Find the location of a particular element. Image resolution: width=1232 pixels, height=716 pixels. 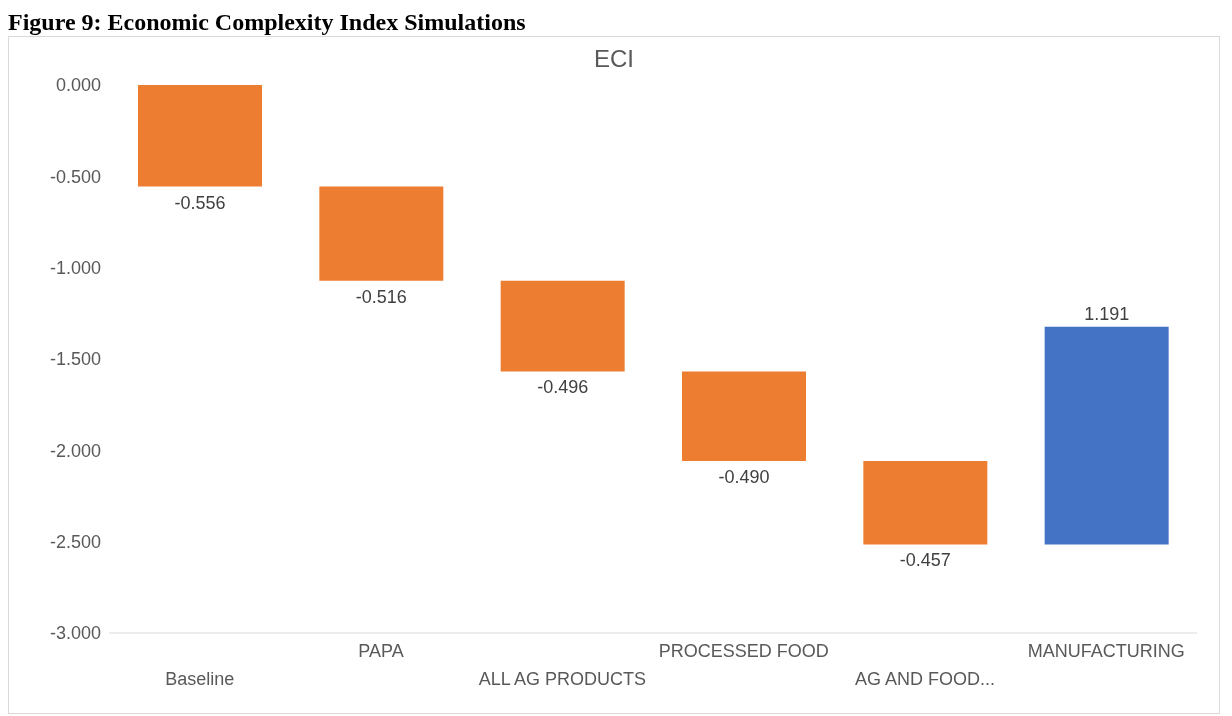

y-tick-label: -3.000 is located at coordinates (75, 633).